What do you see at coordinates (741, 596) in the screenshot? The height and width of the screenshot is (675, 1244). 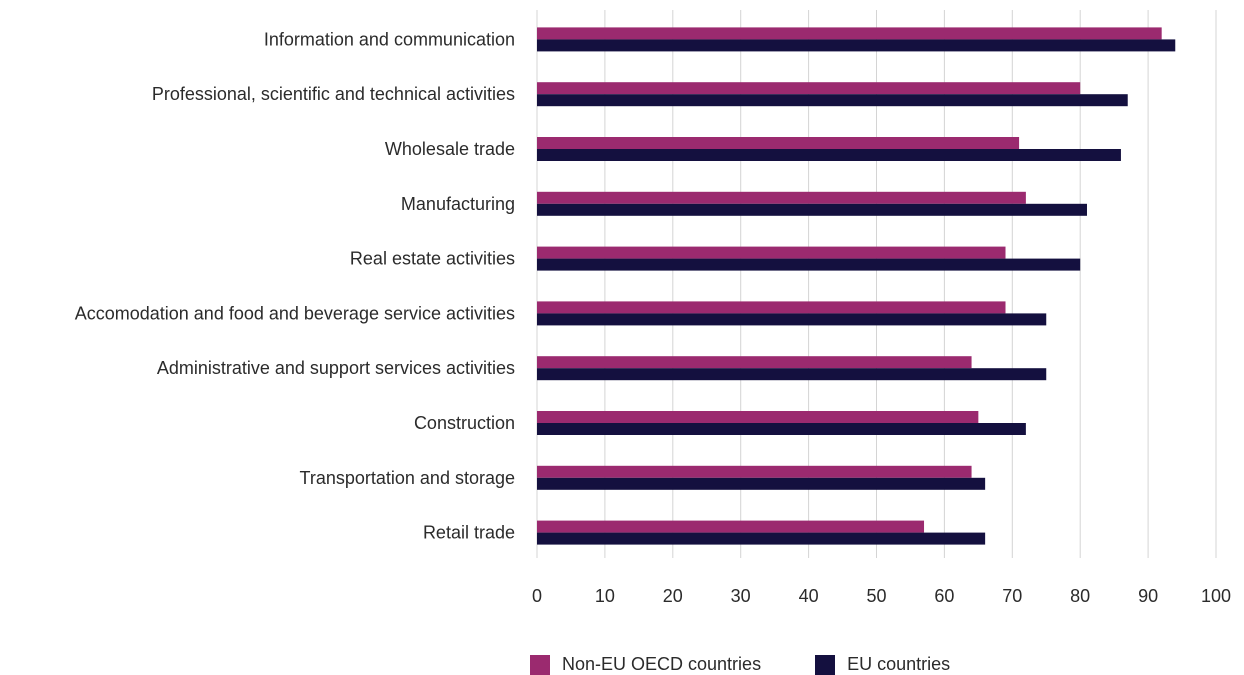 I see `x-tick-label: 30` at bounding box center [741, 596].